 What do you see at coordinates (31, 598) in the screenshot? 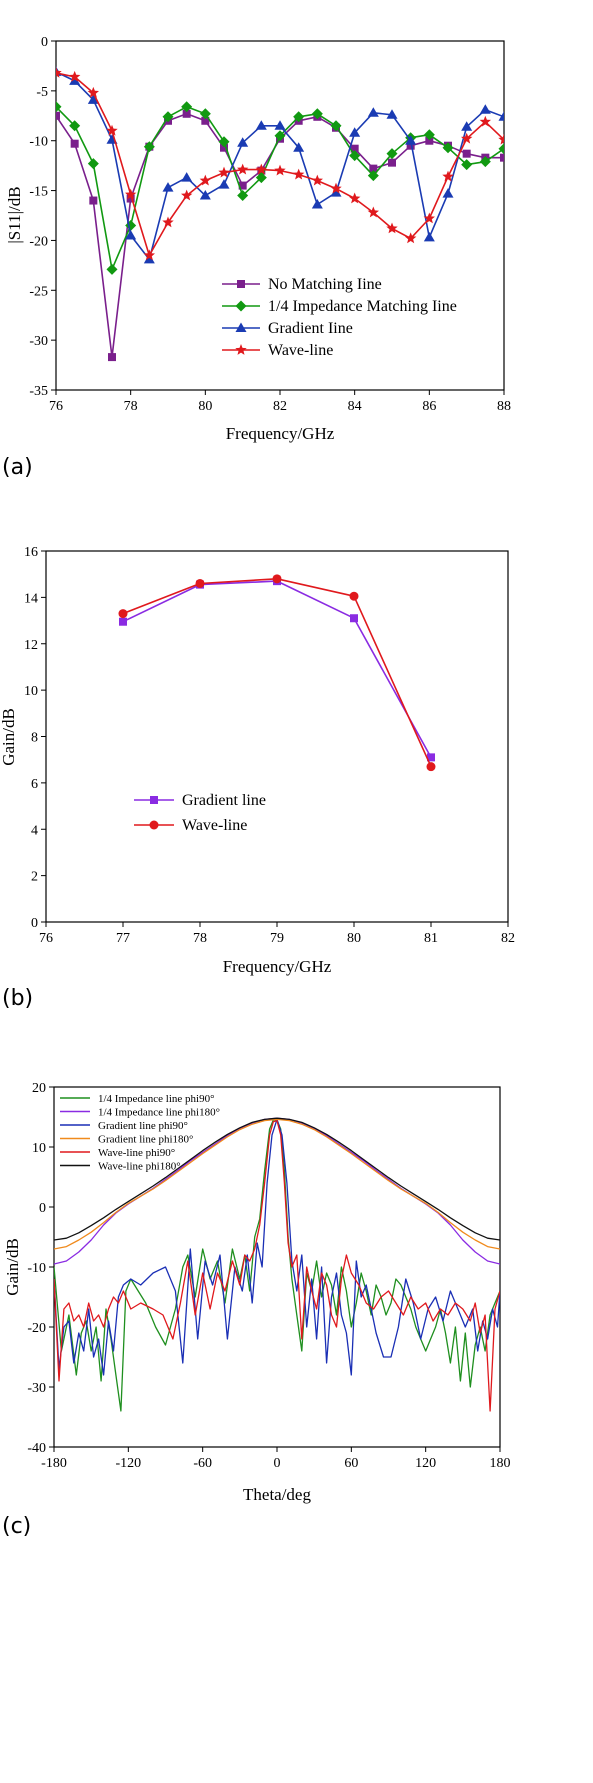
I see `y-tick-label: 14` at bounding box center [31, 598].